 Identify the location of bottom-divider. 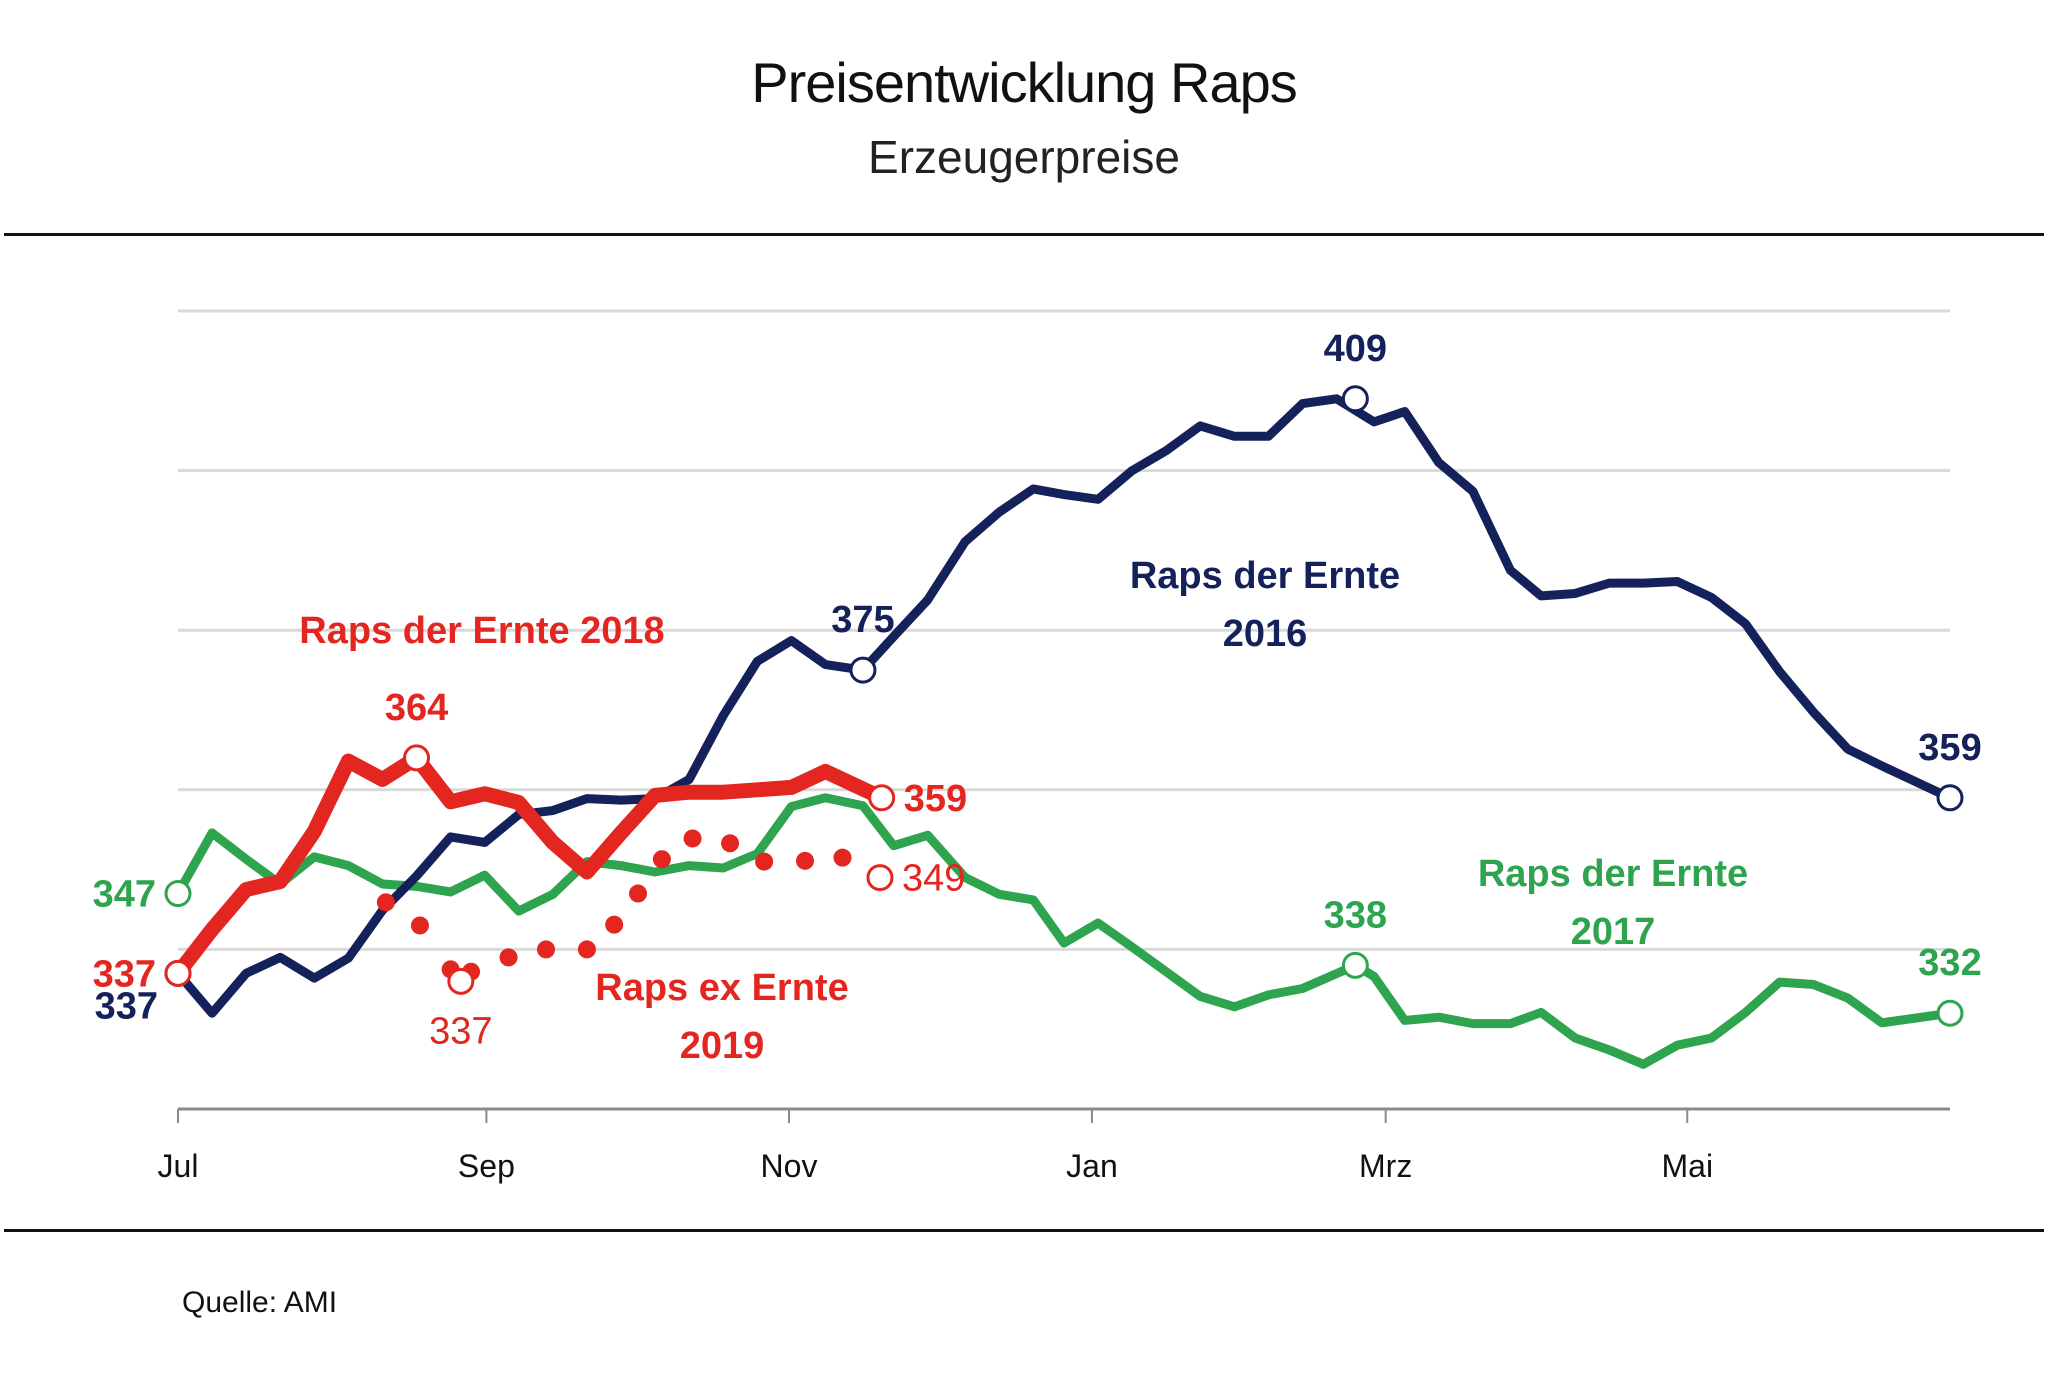
(1024, 1230).